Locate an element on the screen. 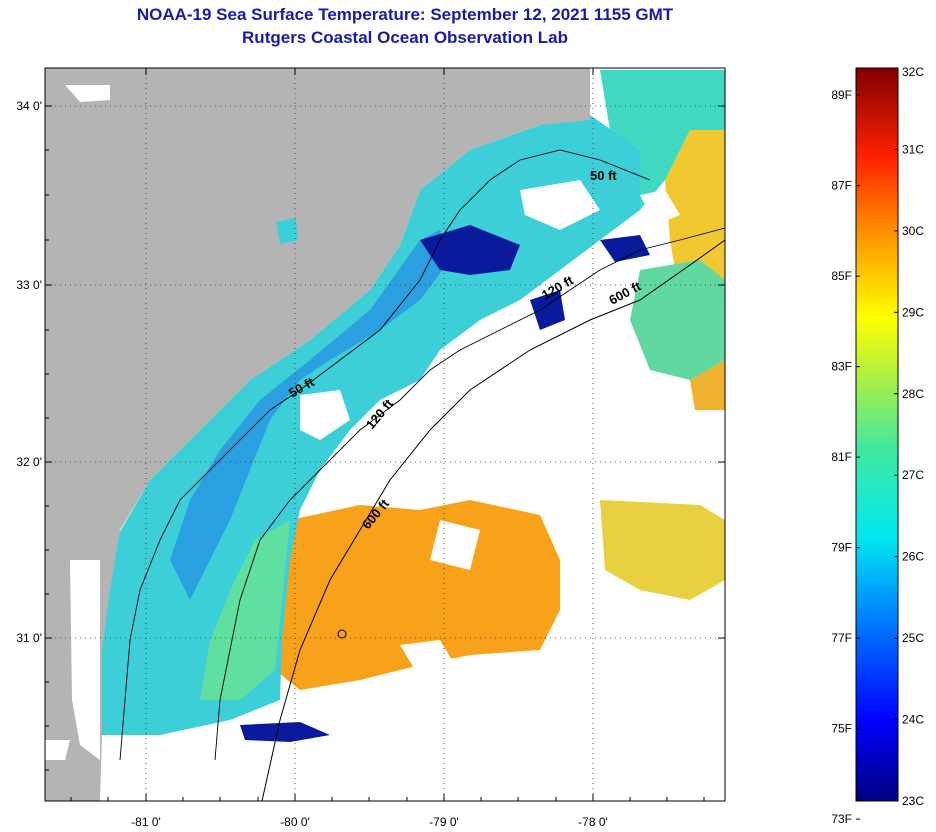 The width and height of the screenshot is (936, 832). colorbar-fahrenheit-label: 87F is located at coordinates (841, 186).